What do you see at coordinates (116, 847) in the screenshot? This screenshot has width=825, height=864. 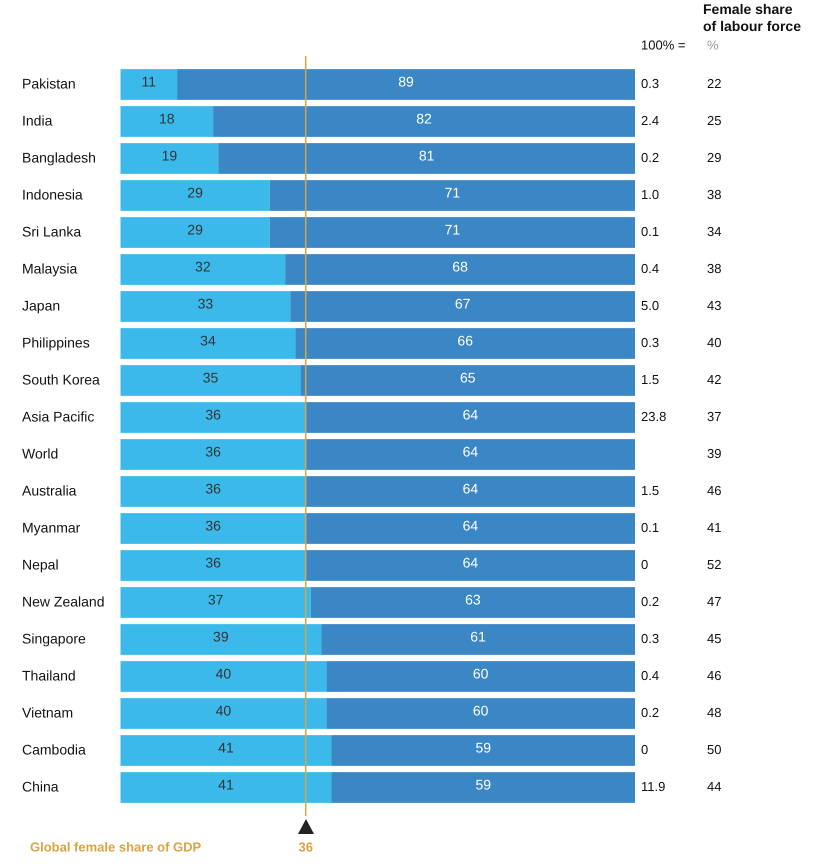 I see `ref-line-label: Global female share of GDP` at bounding box center [116, 847].